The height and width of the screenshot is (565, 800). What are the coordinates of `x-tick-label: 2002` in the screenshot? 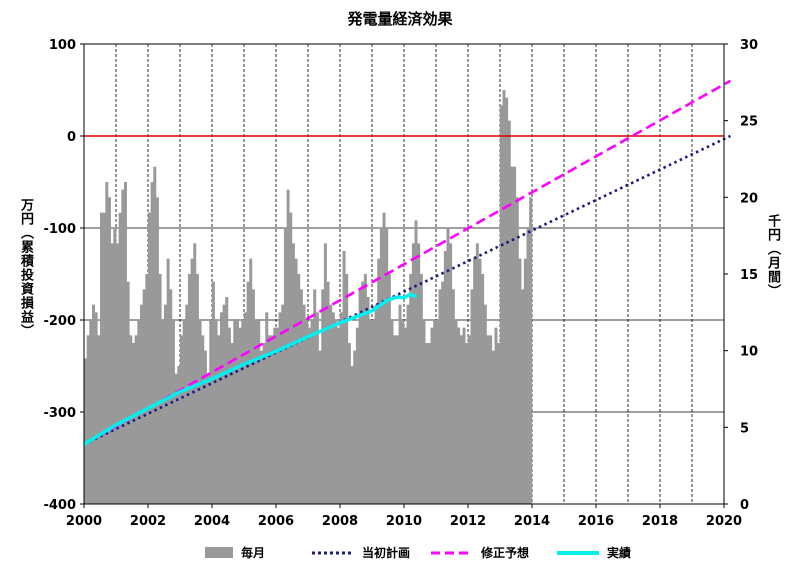 It's located at (148, 521).